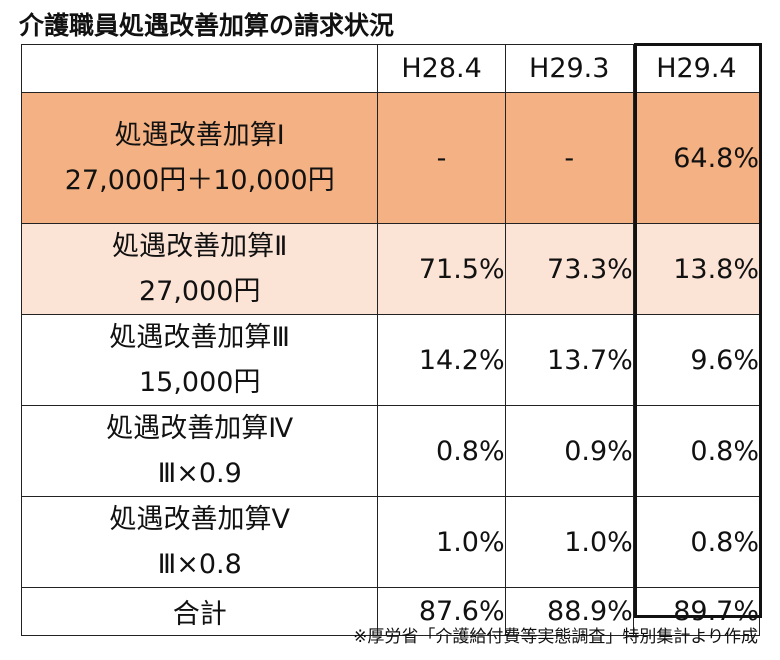 The width and height of the screenshot is (780, 660). Describe the element at coordinates (569, 269) in the screenshot. I see `table-cell: 73.3%` at that location.